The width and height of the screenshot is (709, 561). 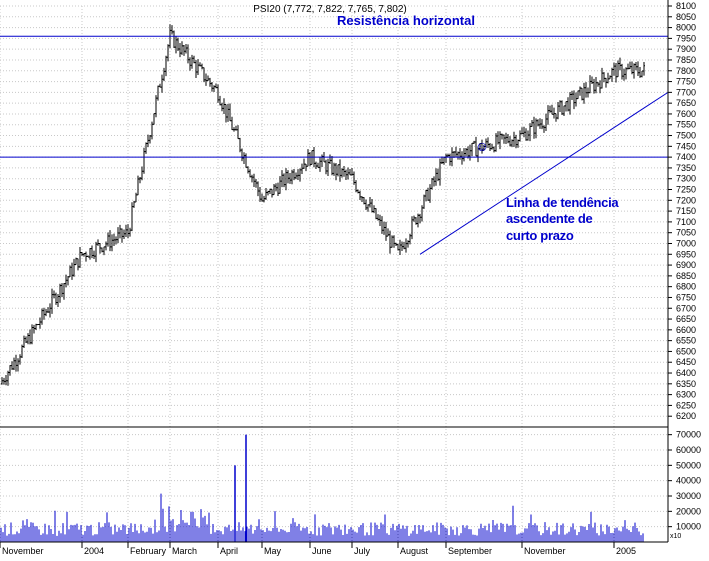 I want to click on y-tick-label: 7200, so click(x=686, y=200).